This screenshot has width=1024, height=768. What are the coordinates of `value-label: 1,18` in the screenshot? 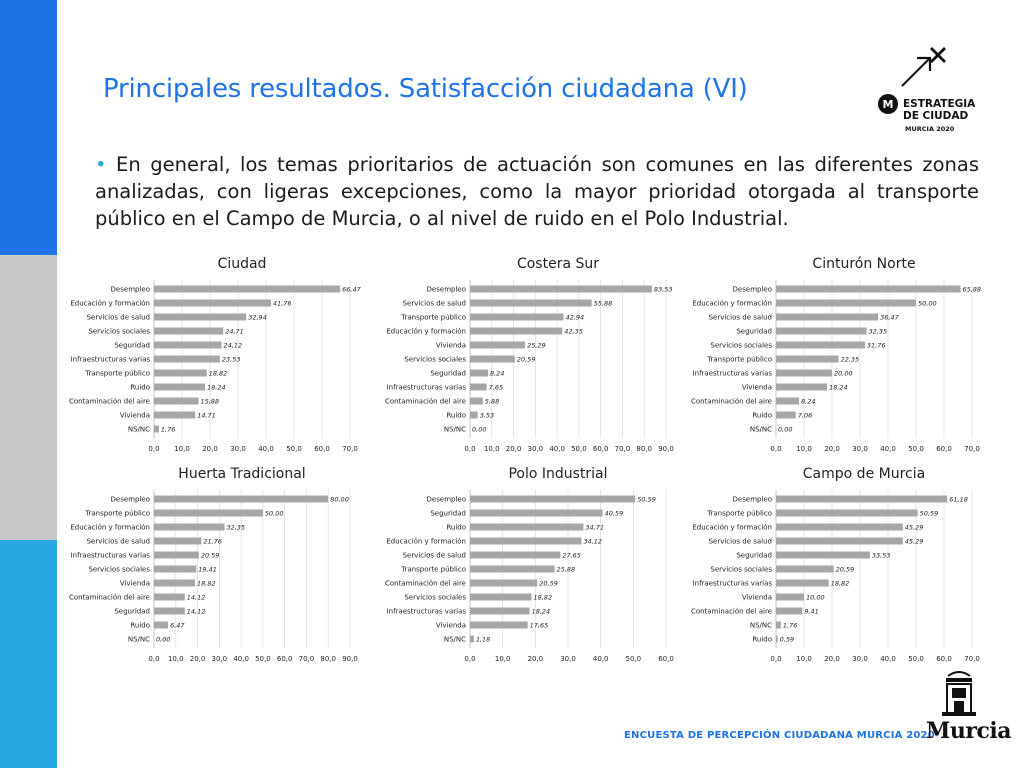 It's located at (483, 640).